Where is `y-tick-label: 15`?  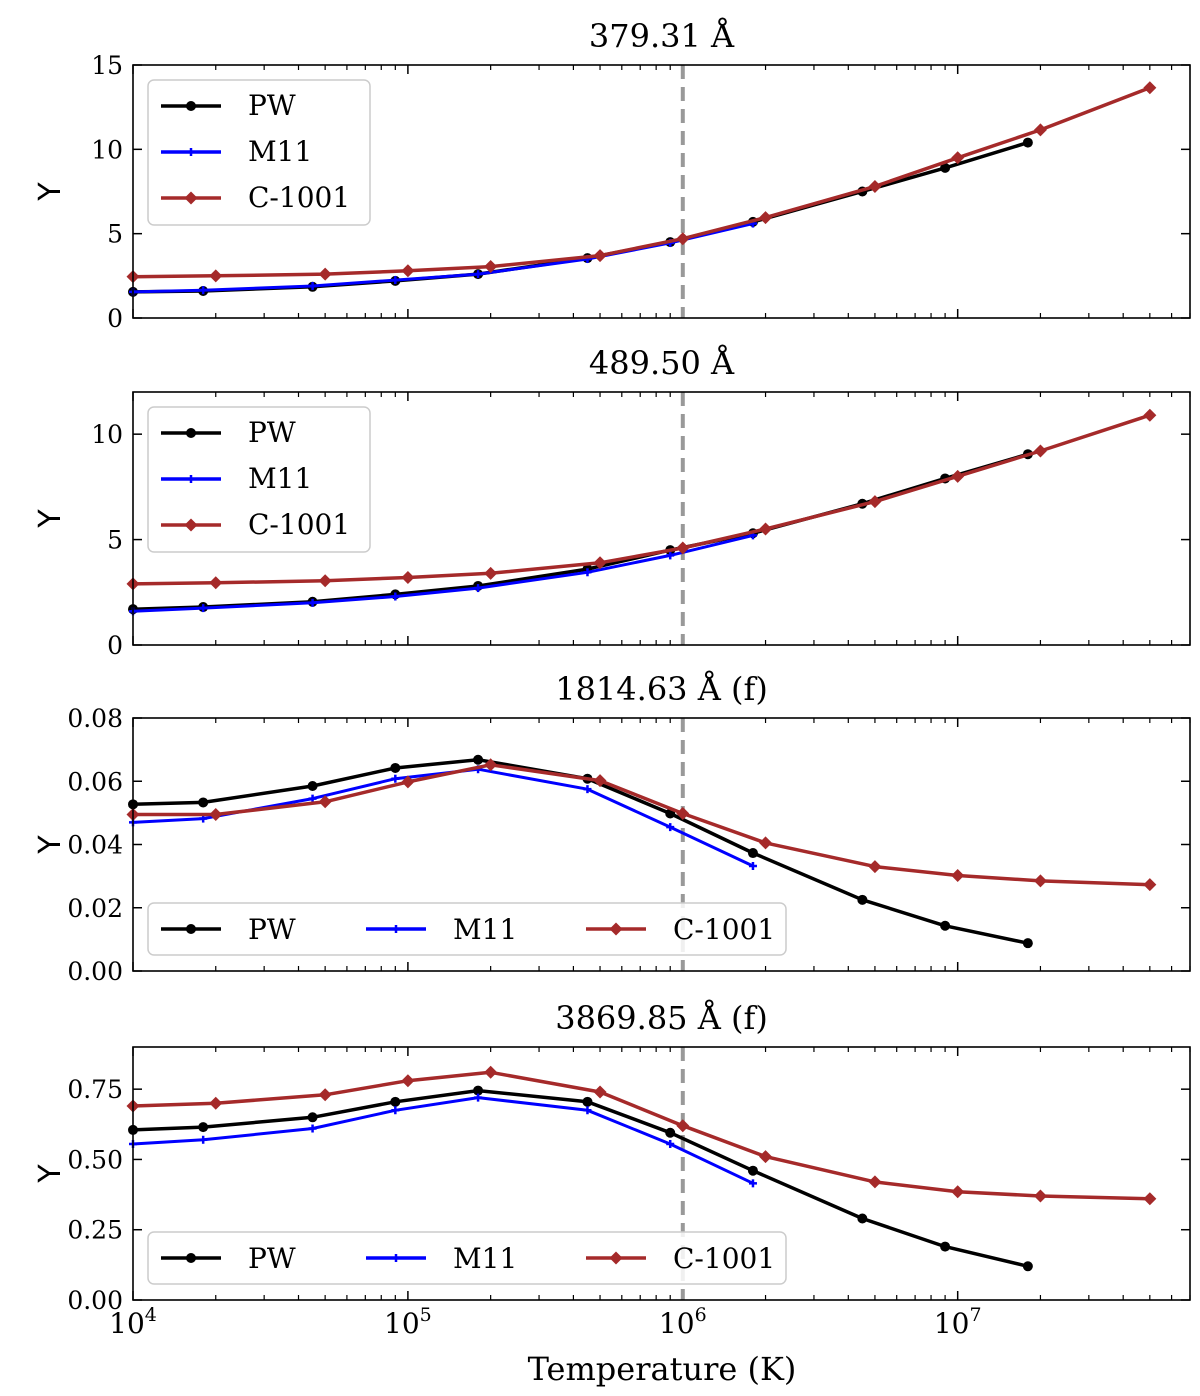
y-tick-label: 15 is located at coordinates (107, 65).